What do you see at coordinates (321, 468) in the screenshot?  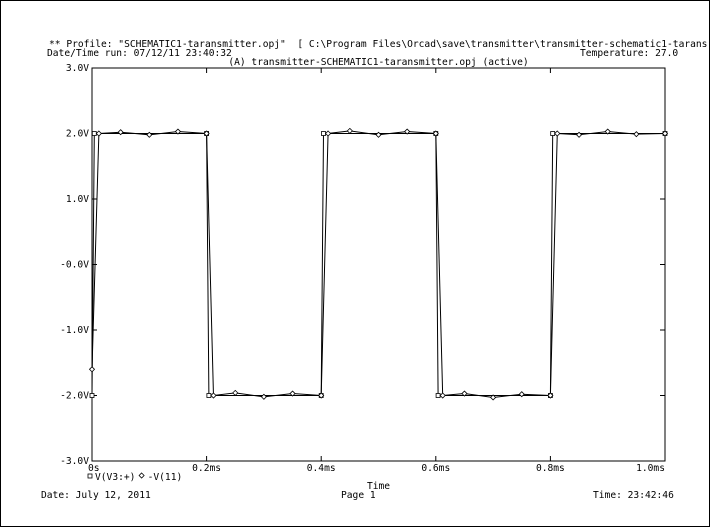 I see `x-tick-label: 0.4ms` at bounding box center [321, 468].